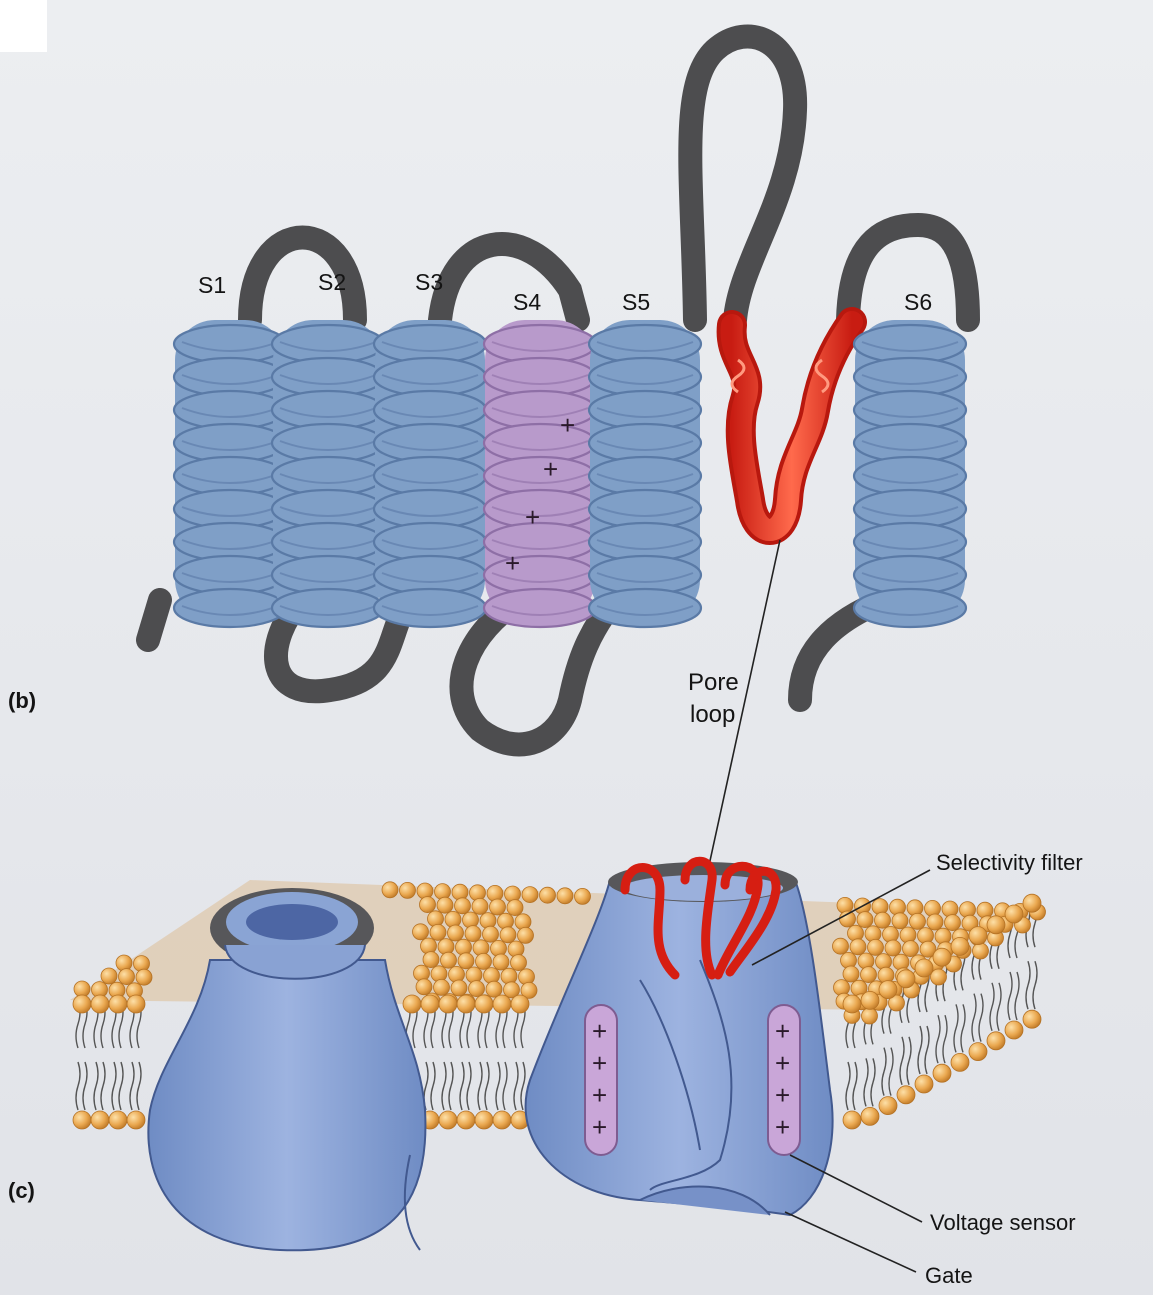 Image resolution: width=1153 pixels, height=1295 pixels. What do you see at coordinates (22, 700) in the screenshot?
I see `panel-label-b: (b)` at bounding box center [22, 700].